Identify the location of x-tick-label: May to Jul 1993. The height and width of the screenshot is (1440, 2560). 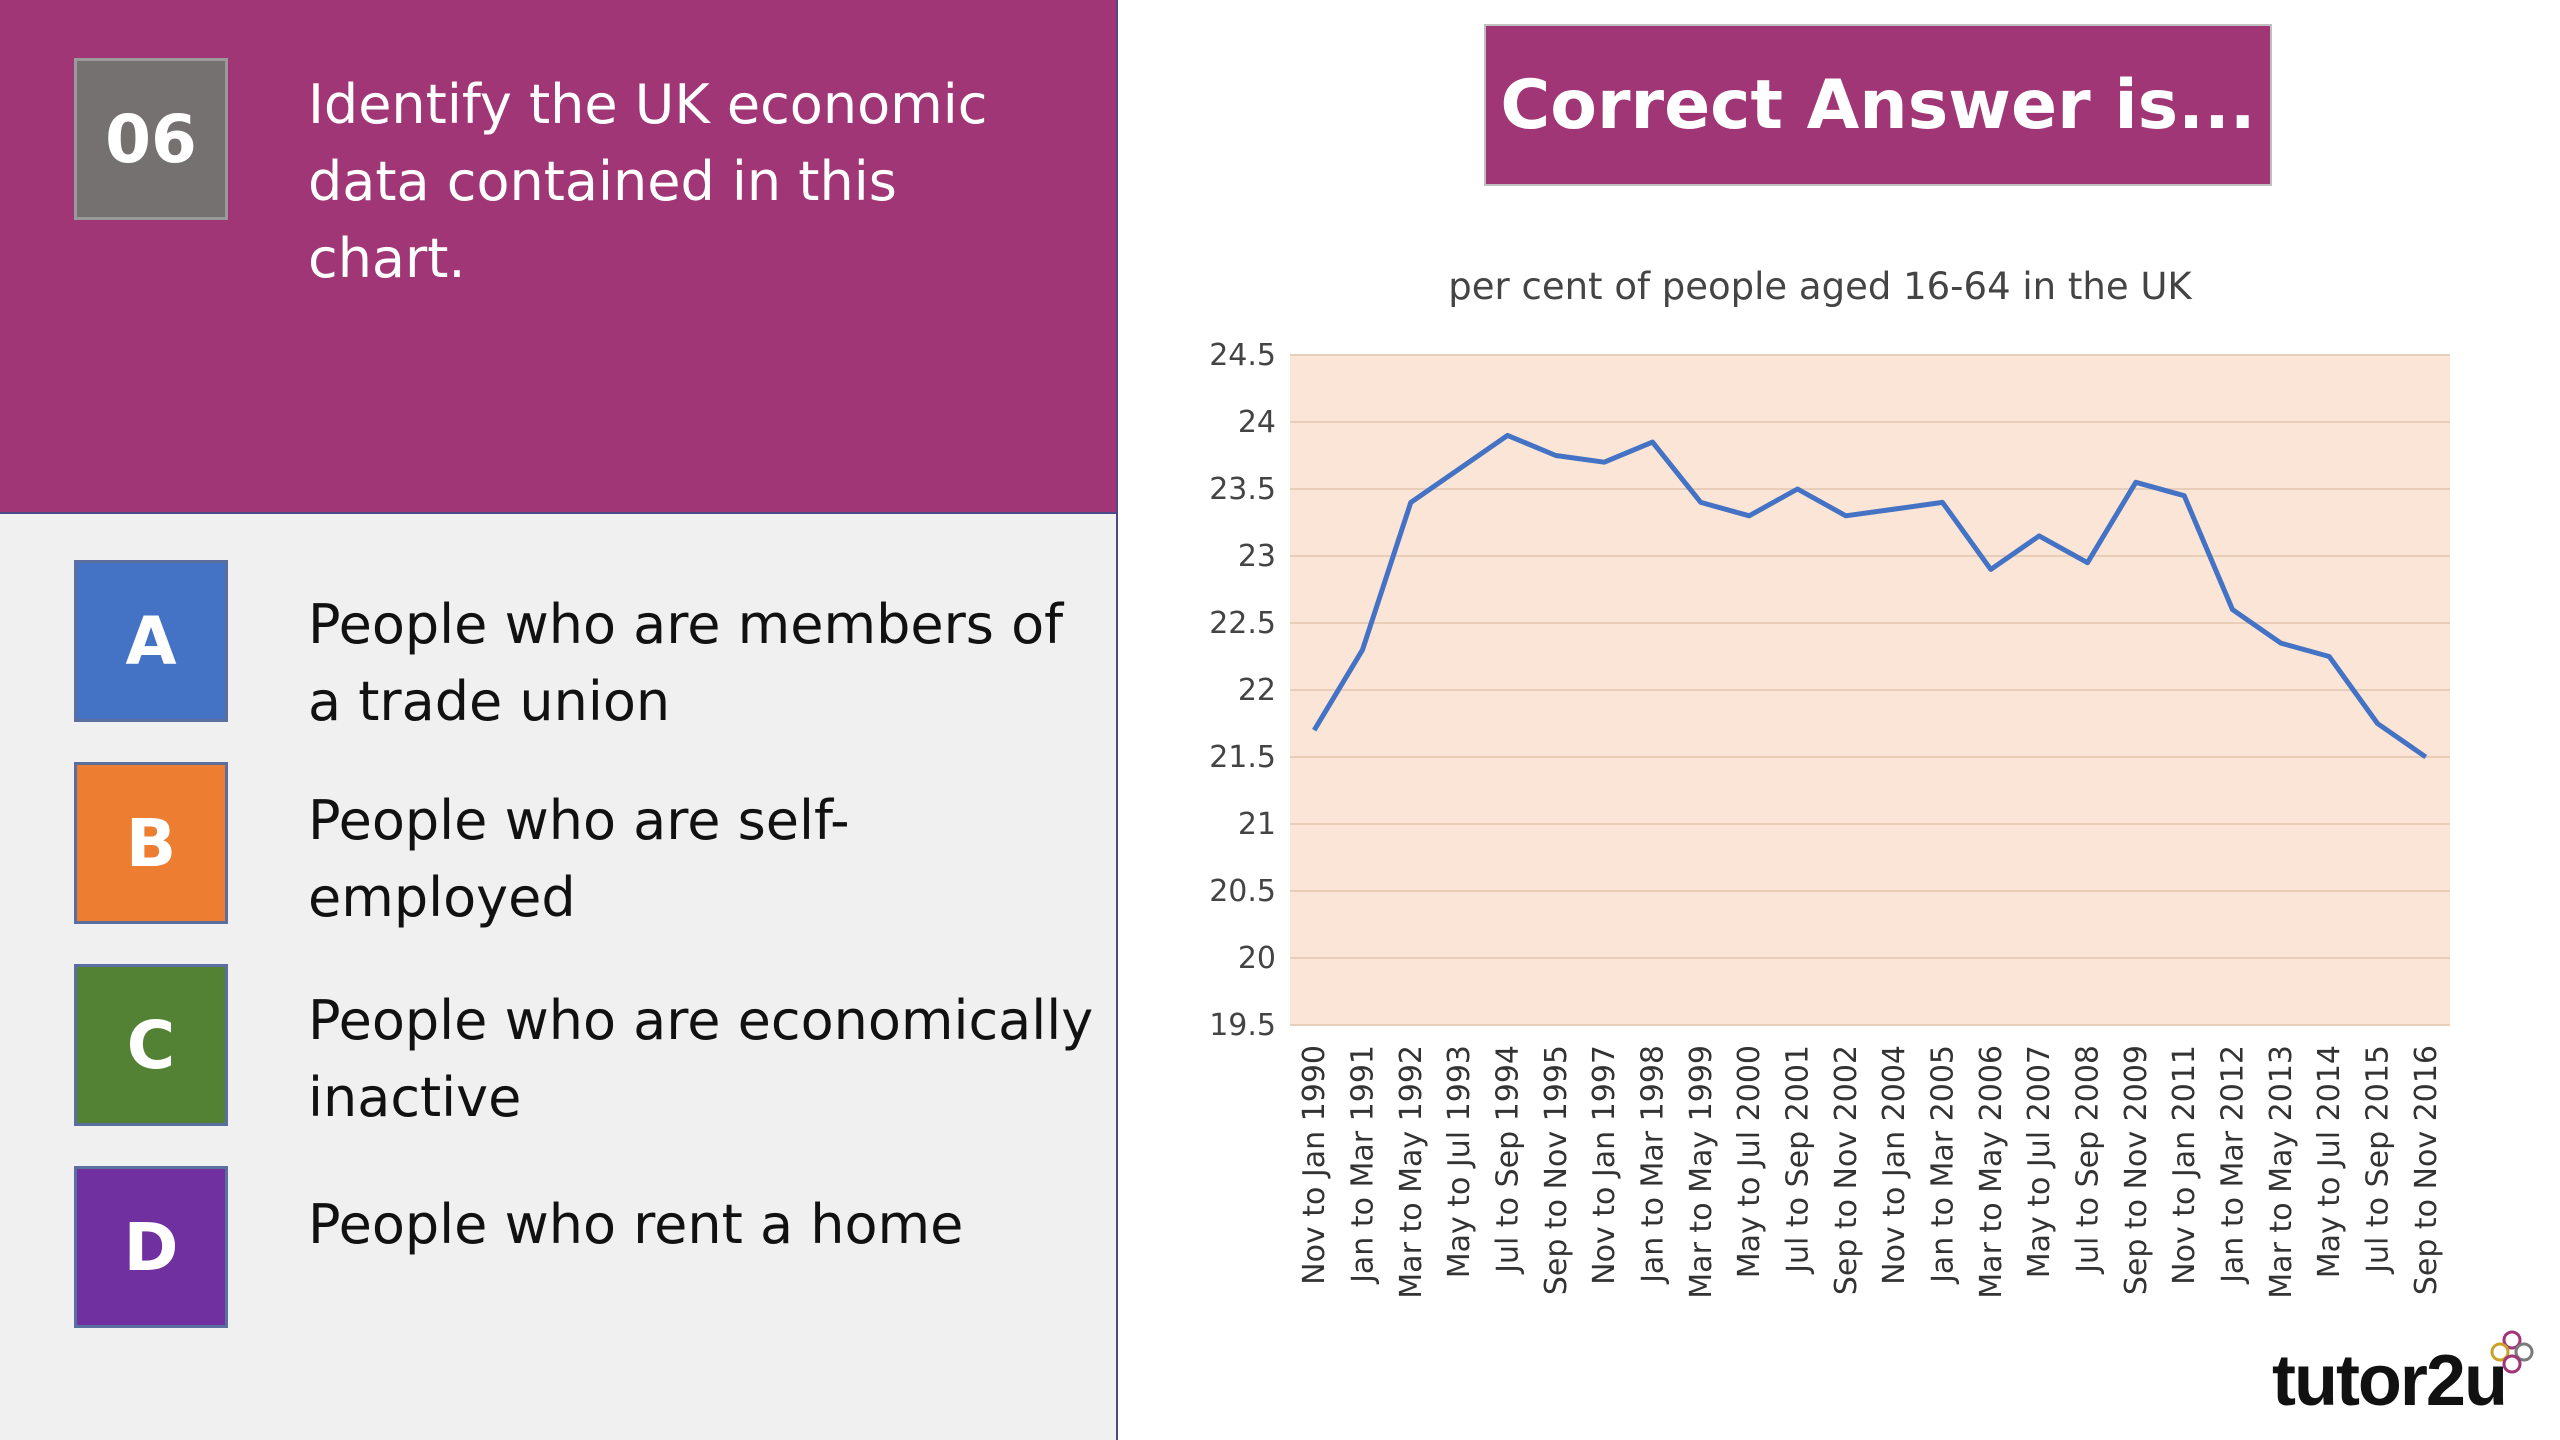
(1459, 1161).